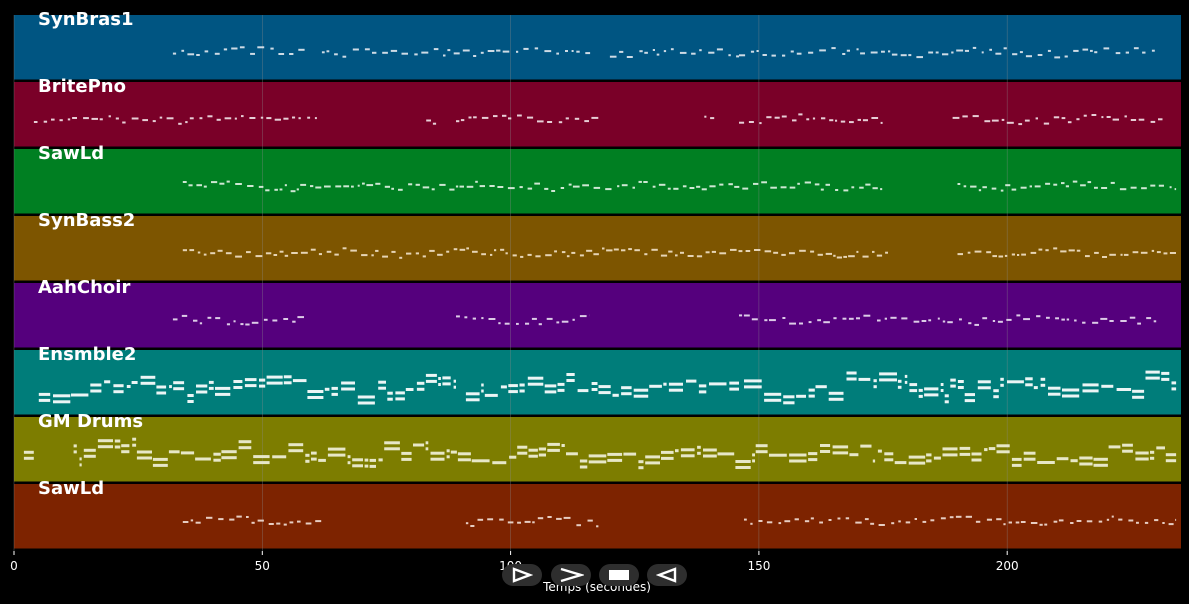 The image size is (1189, 604). I want to click on forward-button, so click(571, 575).